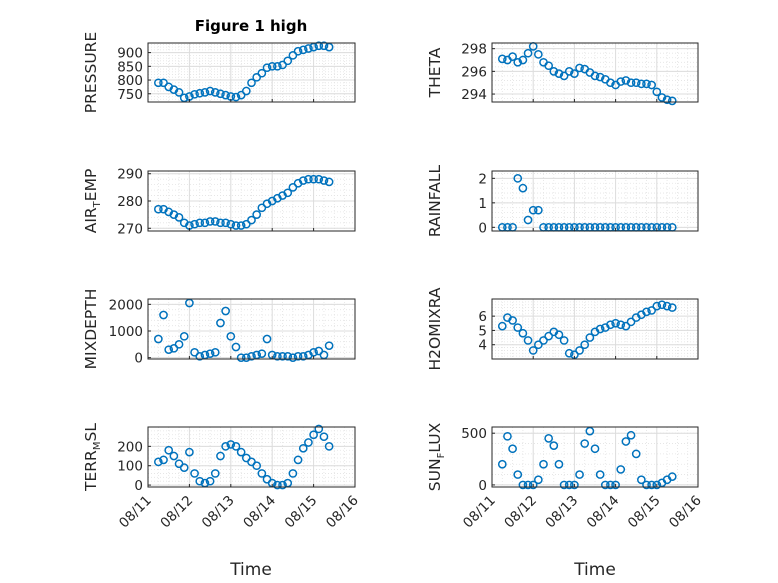  What do you see at coordinates (218, 512) in the screenshot?
I see `x-tick-label: 08/13` at bounding box center [218, 512].